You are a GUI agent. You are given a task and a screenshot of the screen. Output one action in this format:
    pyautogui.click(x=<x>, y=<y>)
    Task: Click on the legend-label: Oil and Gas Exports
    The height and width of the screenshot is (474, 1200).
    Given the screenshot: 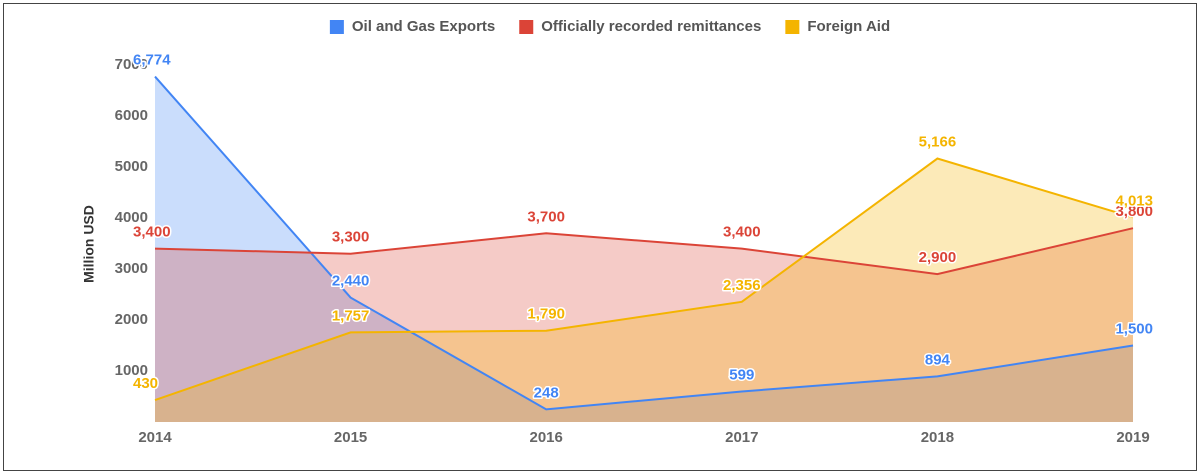 What is the action you would take?
    pyautogui.click(x=423, y=26)
    